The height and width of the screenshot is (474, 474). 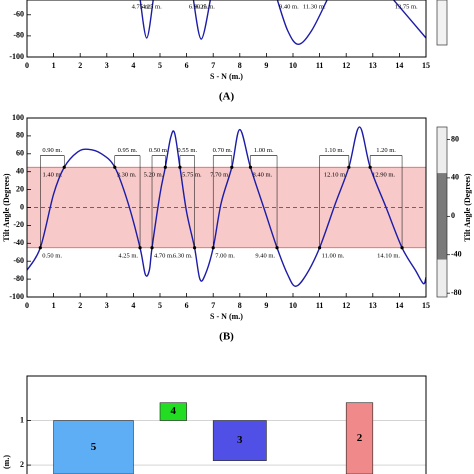 What do you see at coordinates (373, 65) in the screenshot?
I see `x-tick-label: 13` at bounding box center [373, 65].